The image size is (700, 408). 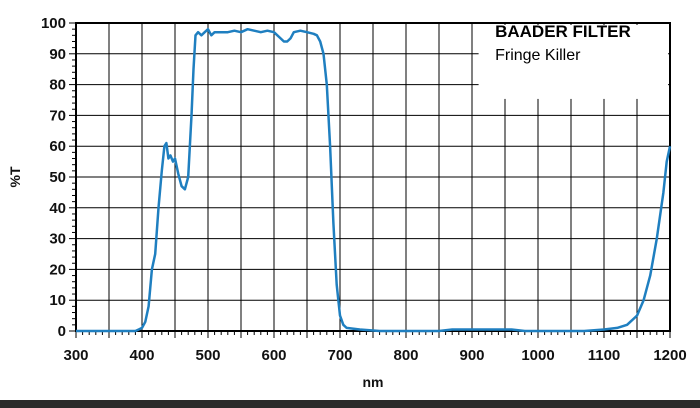 What do you see at coordinates (471, 355) in the screenshot?
I see `x-tick-label: 900` at bounding box center [471, 355].